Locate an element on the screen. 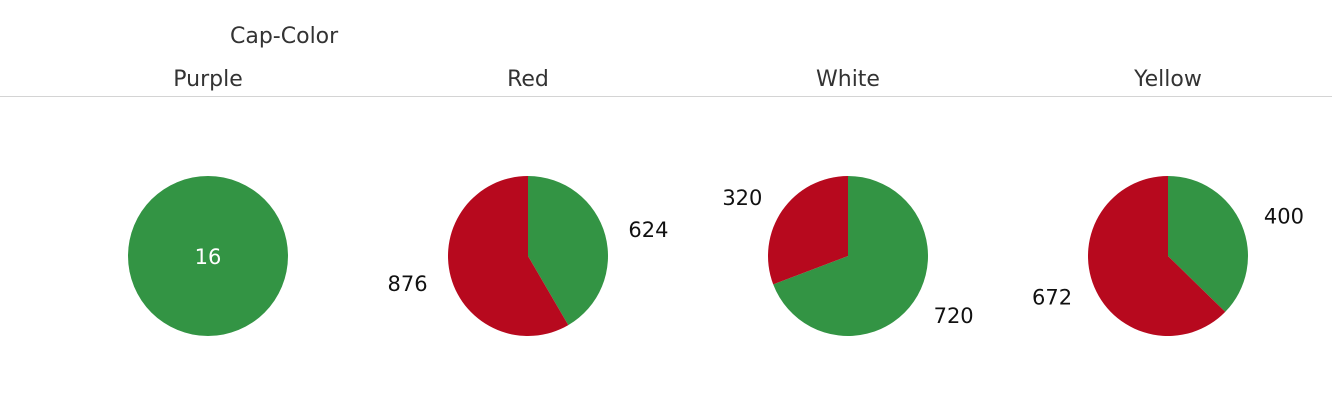 This screenshot has height=412, width=1332. slice-value-label: 16 is located at coordinates (208, 257).